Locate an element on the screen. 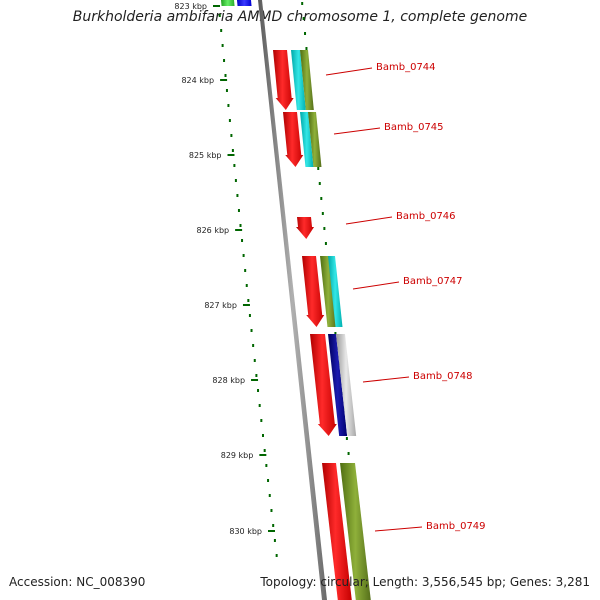  scale-tick-label: 829 kbp is located at coordinates (237, 455).